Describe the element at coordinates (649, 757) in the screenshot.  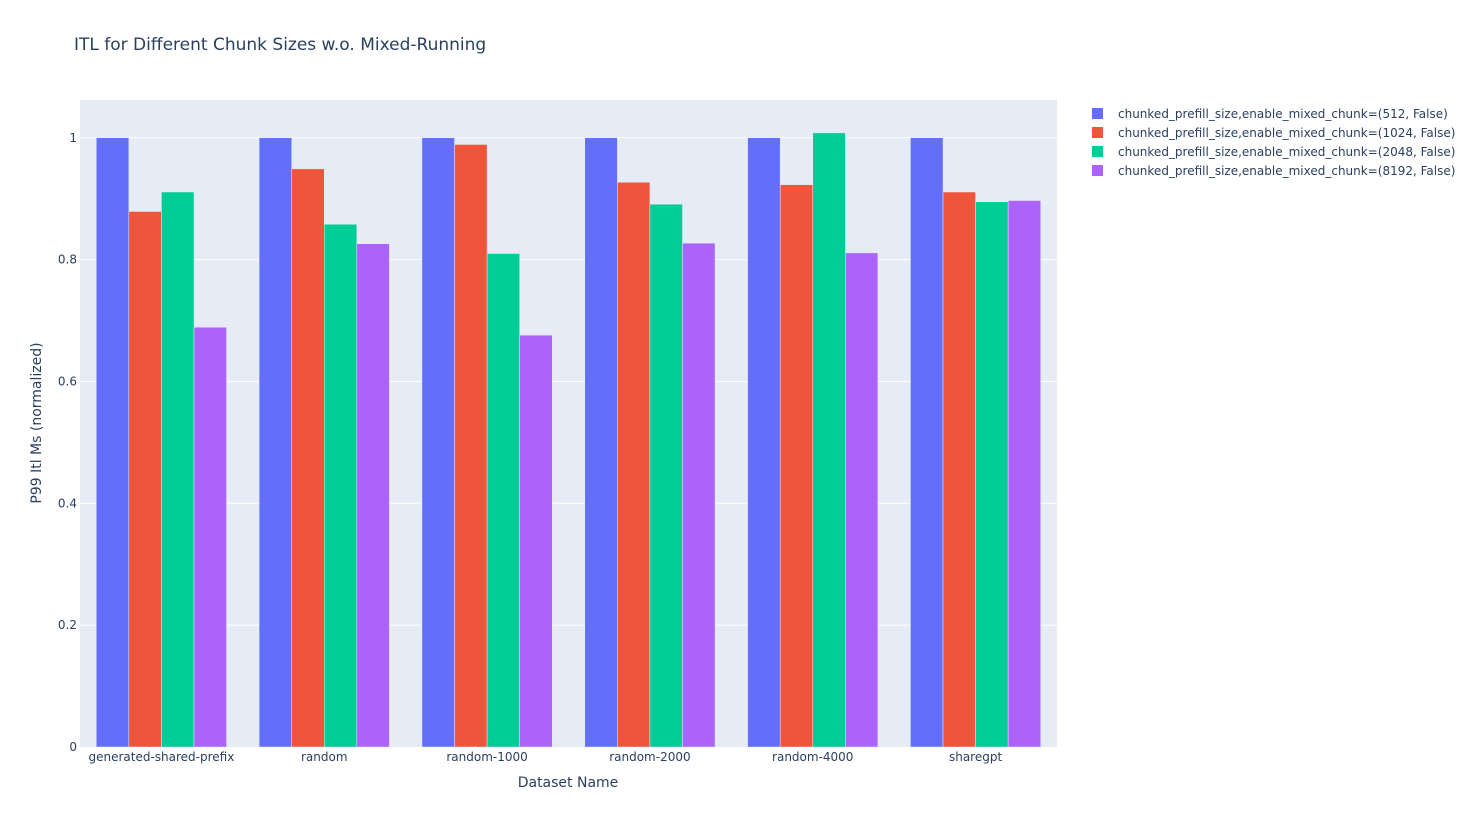
I see `x-tick-label: random-2000` at that location.